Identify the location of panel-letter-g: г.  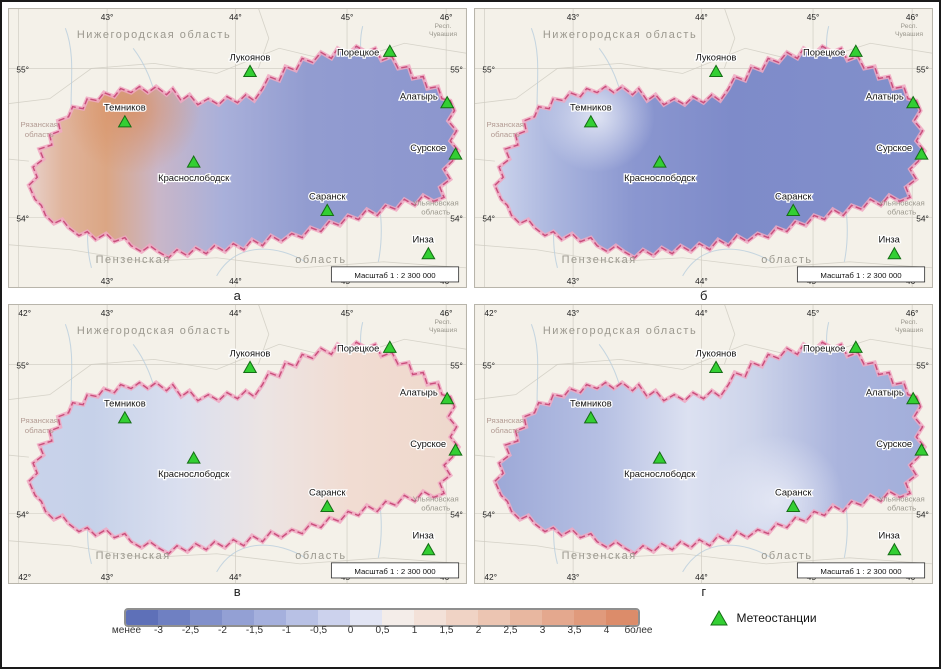
(704, 591).